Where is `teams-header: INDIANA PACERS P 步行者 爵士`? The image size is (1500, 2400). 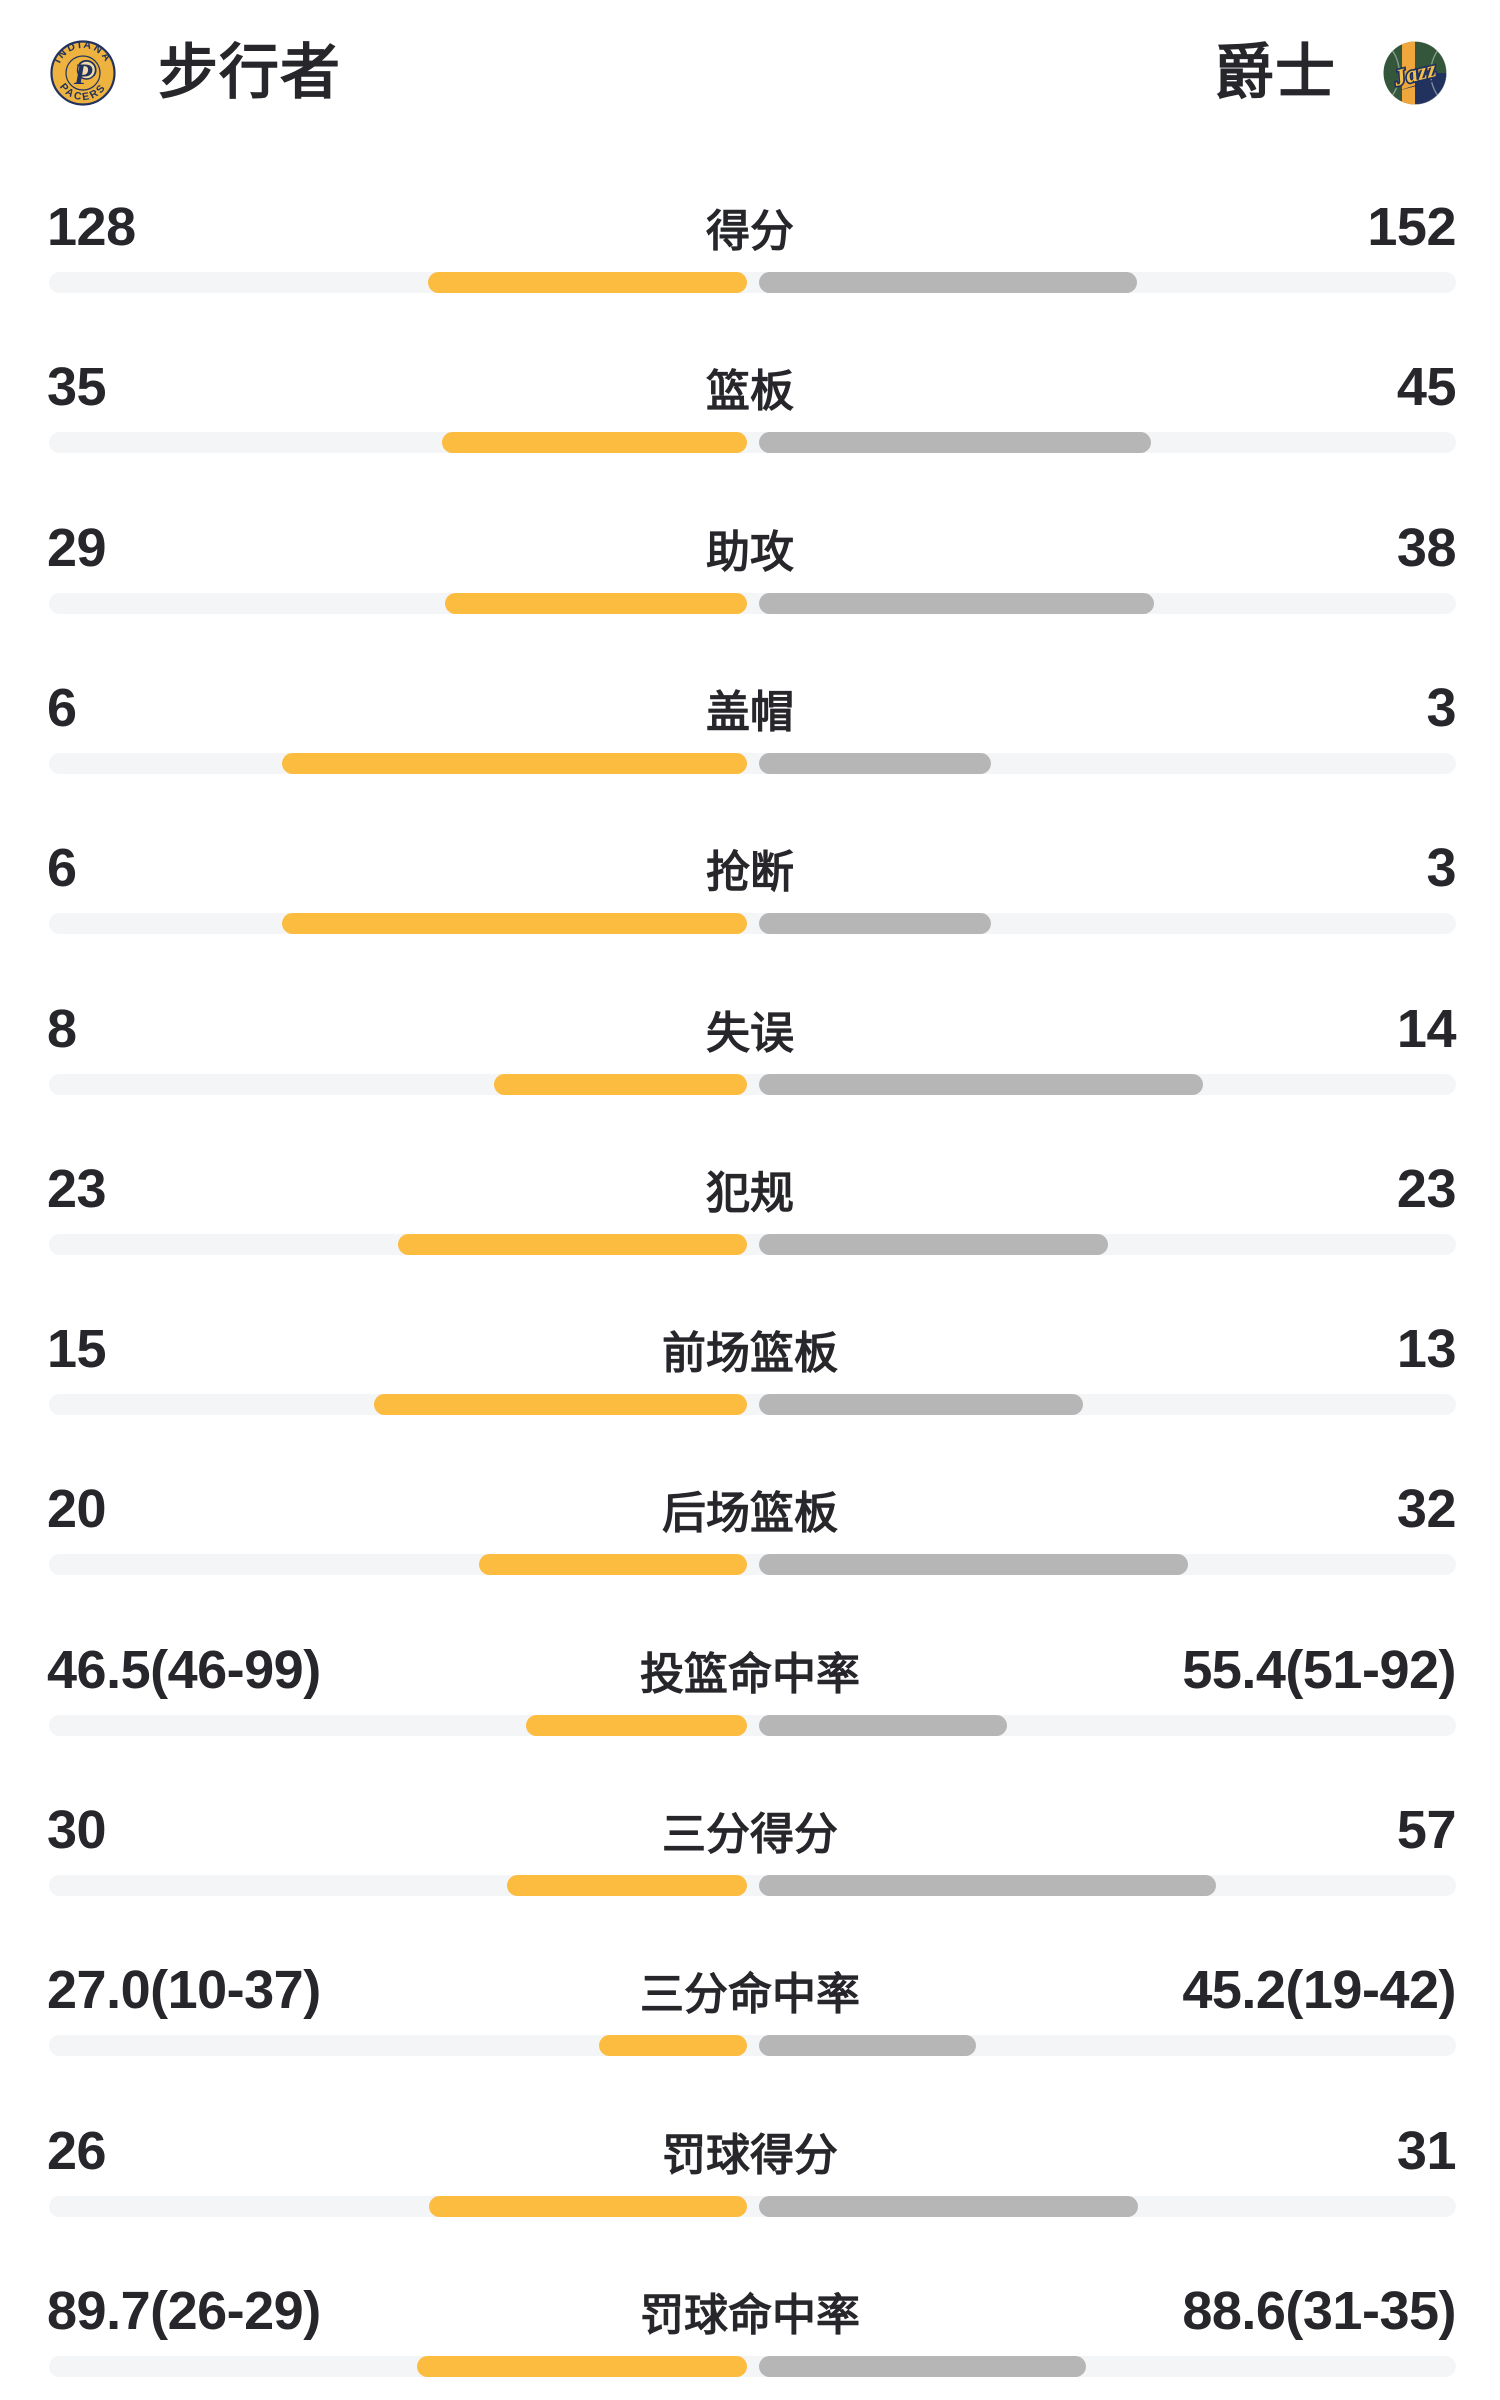
teams-header: INDIANA PACERS P 步行者 爵士 is located at coordinates (749, 73).